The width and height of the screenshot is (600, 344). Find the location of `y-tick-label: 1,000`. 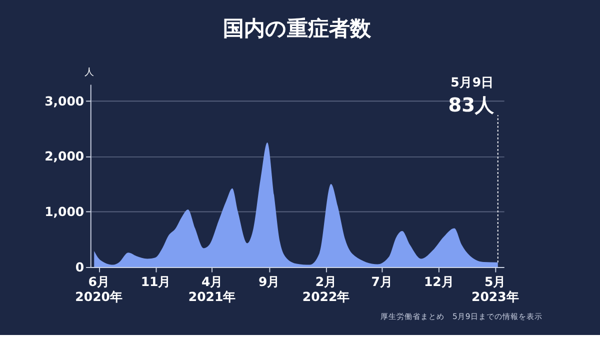

y-tick-label: 1,000 is located at coordinates (64, 211).